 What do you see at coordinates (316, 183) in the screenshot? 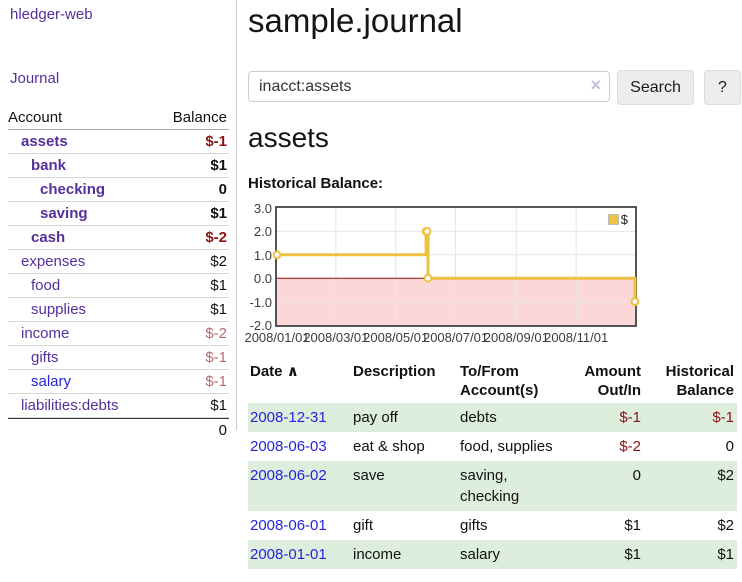
I see `chart-title: Historical Balance:` at bounding box center [316, 183].